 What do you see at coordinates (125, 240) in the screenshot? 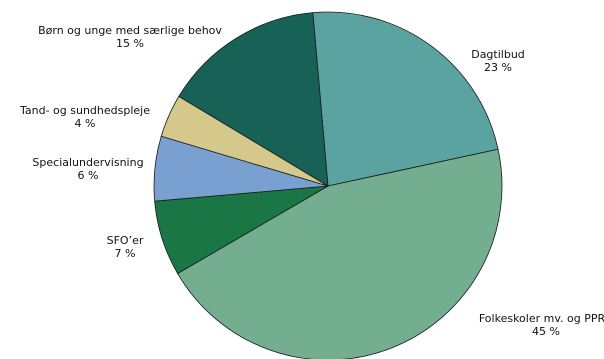
I see `slice-label-name: SFO’er` at bounding box center [125, 240].